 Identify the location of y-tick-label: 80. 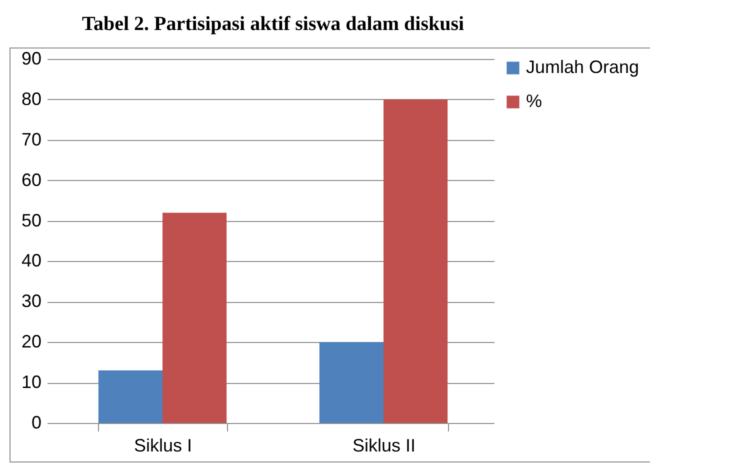
(31, 98).